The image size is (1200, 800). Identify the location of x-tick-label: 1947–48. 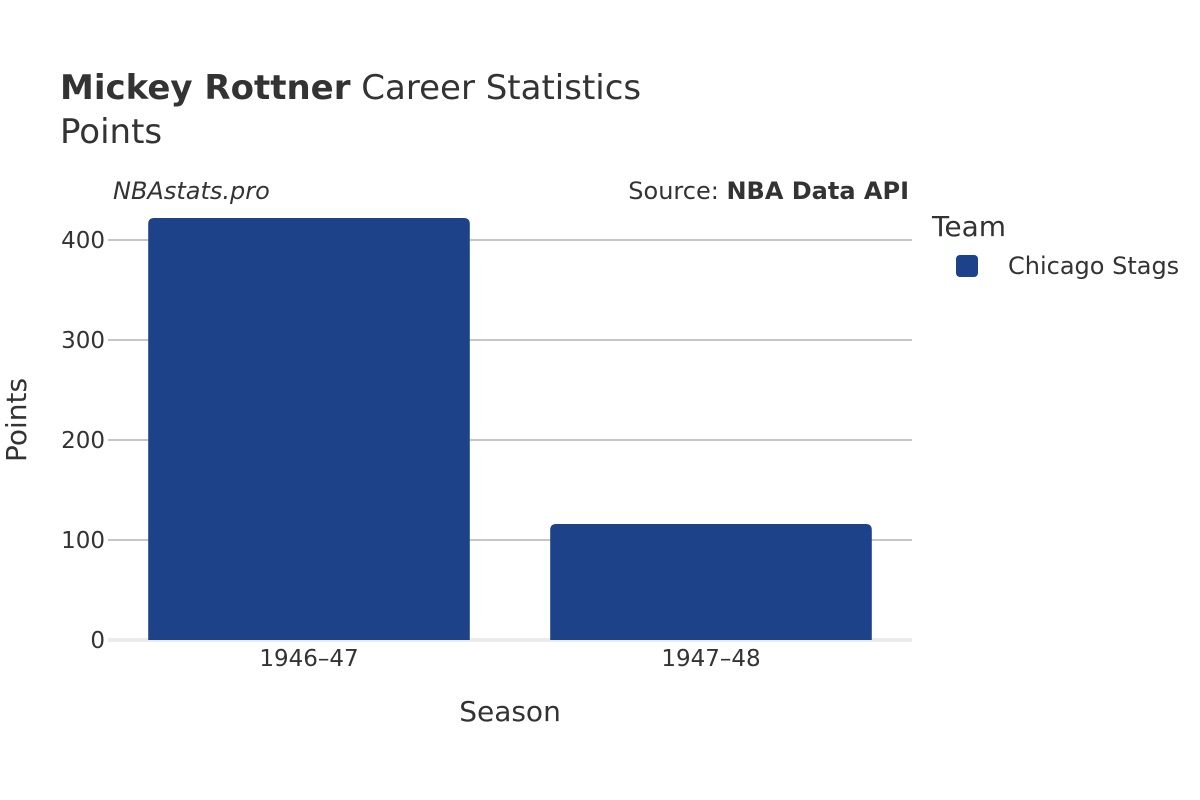
(710, 659).